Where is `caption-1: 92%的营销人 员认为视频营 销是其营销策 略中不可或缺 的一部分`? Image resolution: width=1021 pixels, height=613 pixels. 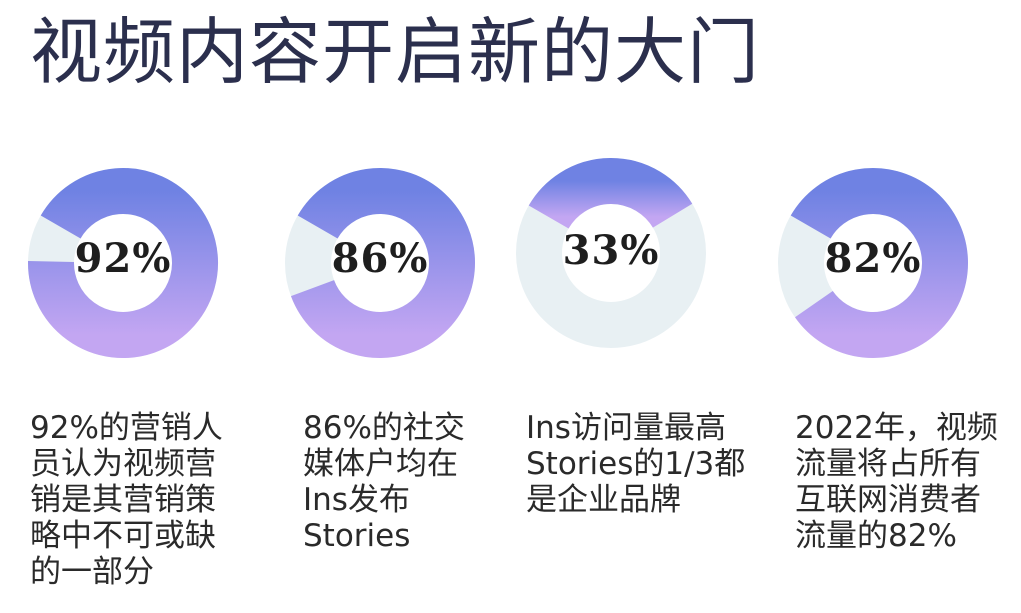 caption-1: 92%的营销人 员认为视频营 销是其营销策 略中不可或缺 的一部分 is located at coordinates (126, 500).